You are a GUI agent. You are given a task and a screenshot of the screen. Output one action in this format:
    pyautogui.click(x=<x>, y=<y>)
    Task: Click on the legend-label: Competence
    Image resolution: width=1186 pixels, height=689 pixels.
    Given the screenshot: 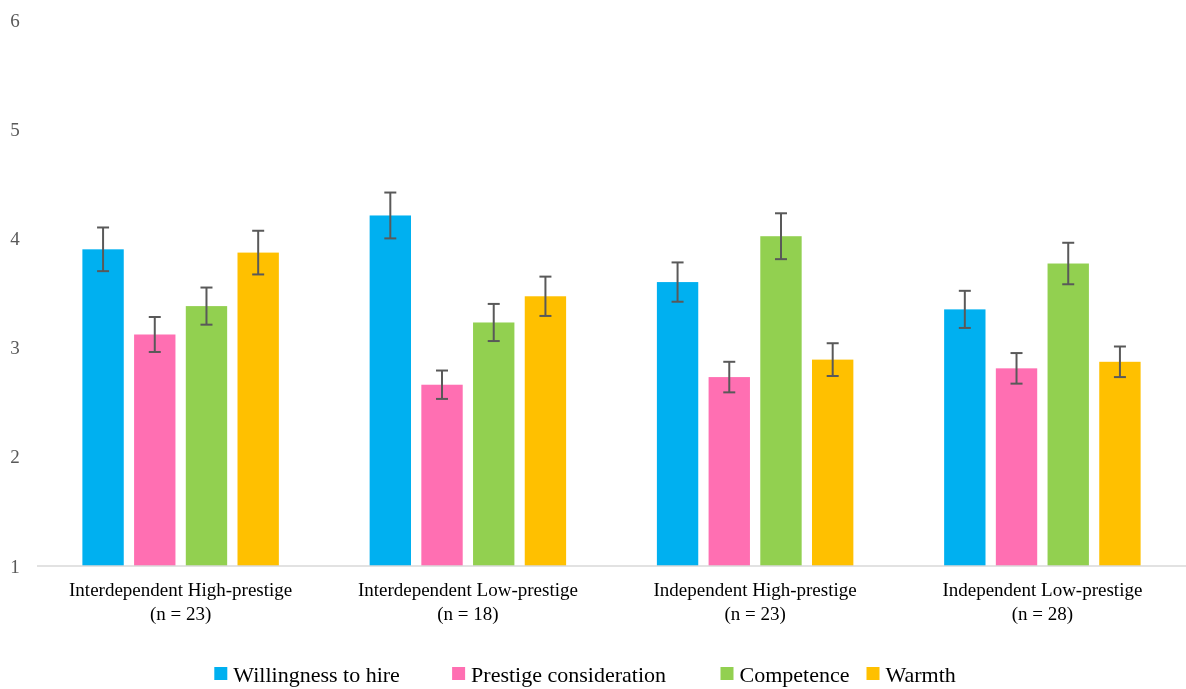 What is the action you would take?
    pyautogui.click(x=794, y=674)
    